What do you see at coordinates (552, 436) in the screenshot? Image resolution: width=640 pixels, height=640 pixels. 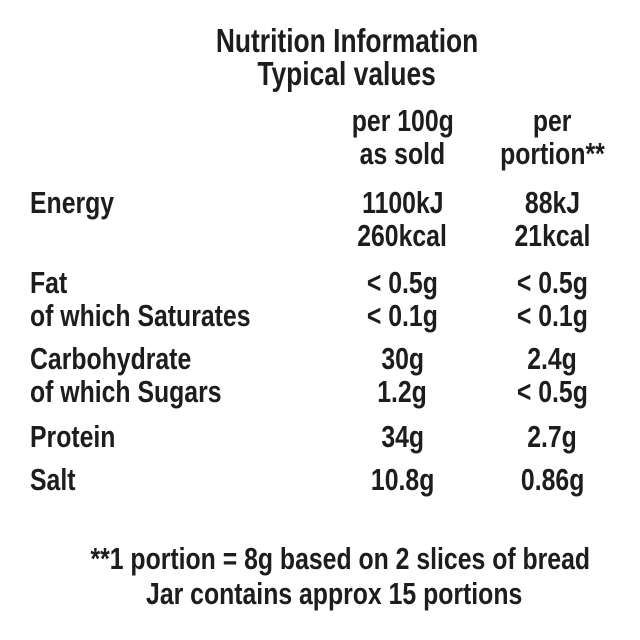 I see `value-per-portion: 2.7g` at bounding box center [552, 436].